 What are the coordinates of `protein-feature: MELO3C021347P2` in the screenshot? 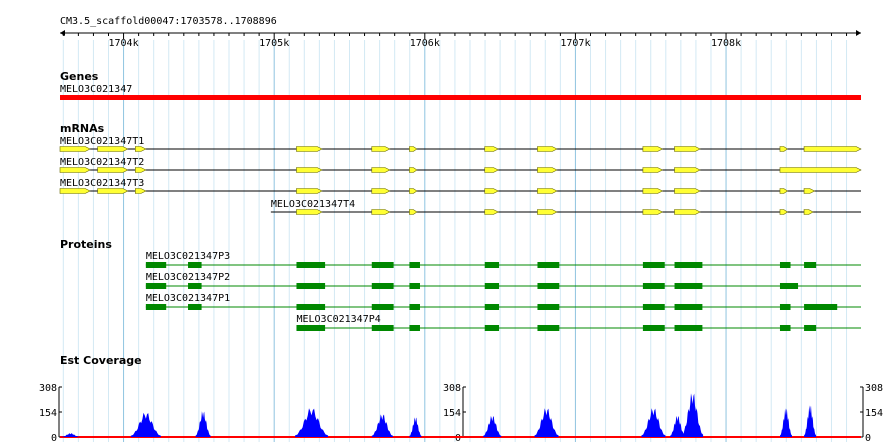 It's located at (503, 280).